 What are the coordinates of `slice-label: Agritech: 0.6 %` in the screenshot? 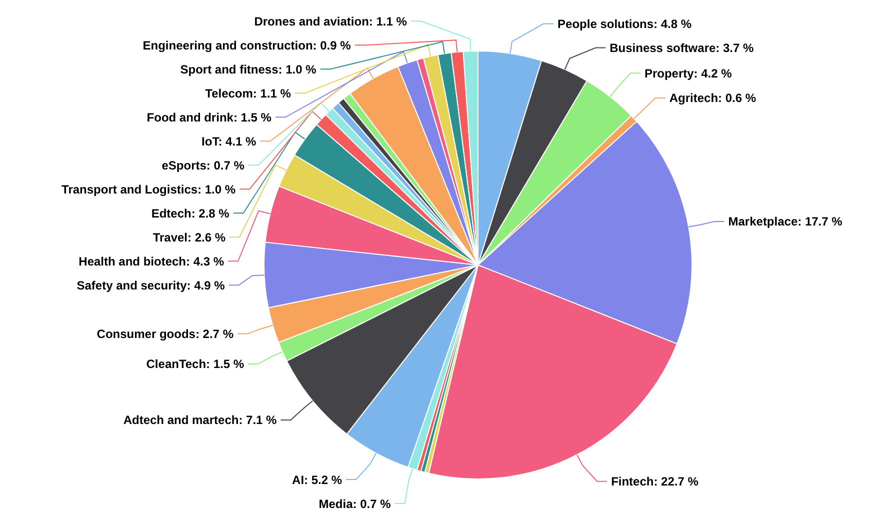 It's located at (712, 98).